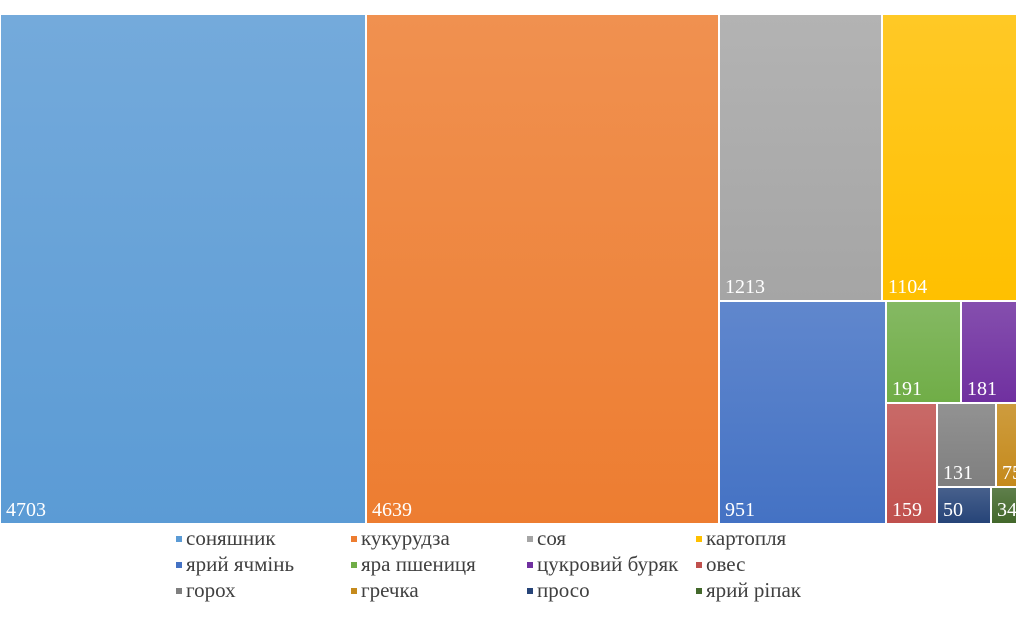 This screenshot has width=1016, height=617. What do you see at coordinates (226, 538) in the screenshot?
I see `legend-item: соняшник` at bounding box center [226, 538].